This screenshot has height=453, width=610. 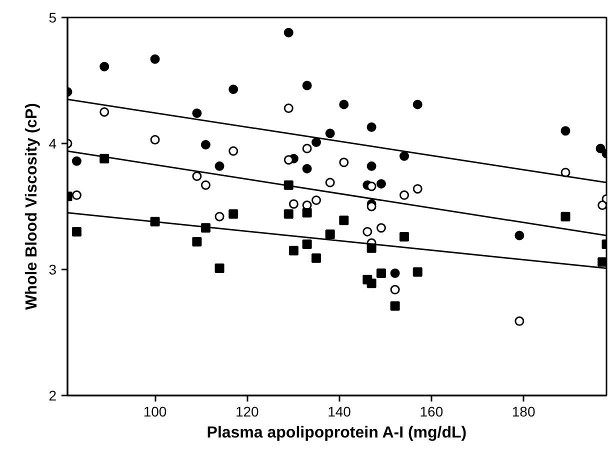 I want to click on x-tick-label: 100, so click(x=155, y=412).